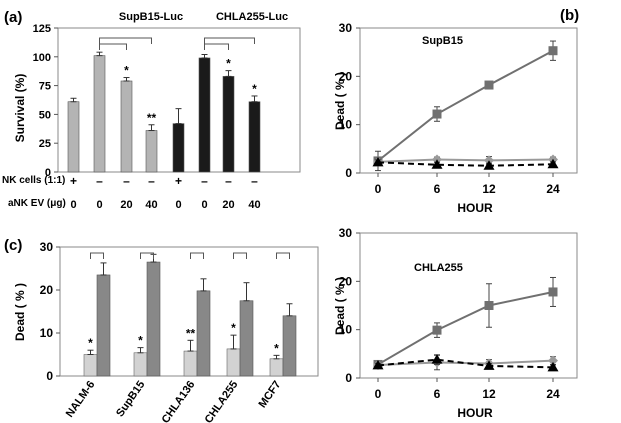 This screenshot has width=621, height=423. I want to click on panel-b-bottom-x-tick-label: 0, so click(378, 394).